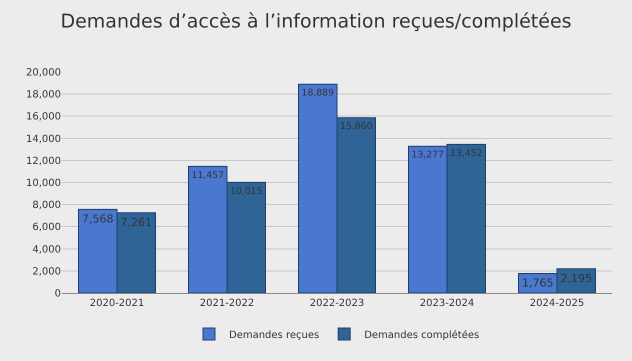  Describe the element at coordinates (538, 283) in the screenshot. I see `data-label: 1,765` at that location.